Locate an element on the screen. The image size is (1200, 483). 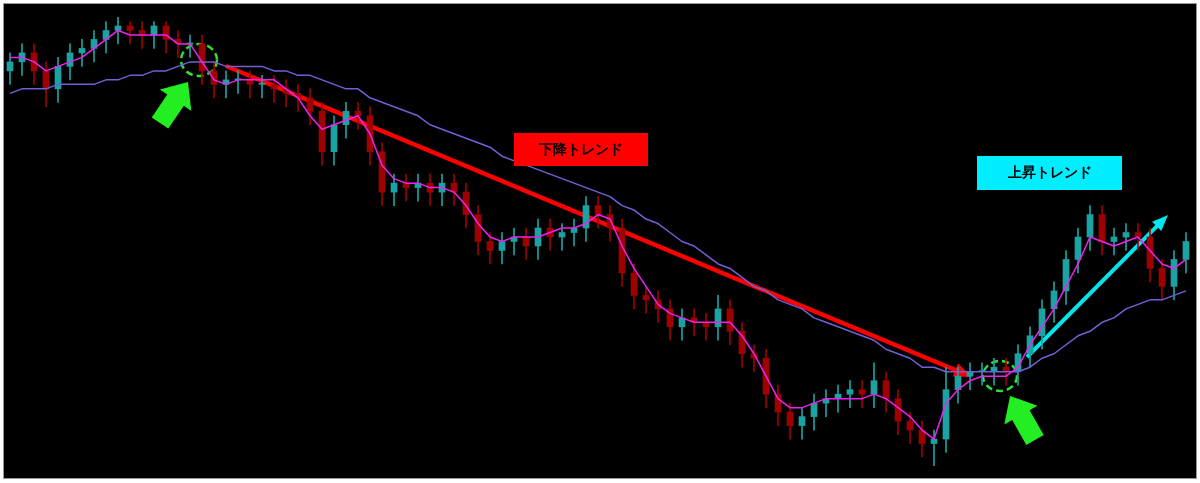
candlestick is located at coordinates (262, 87).